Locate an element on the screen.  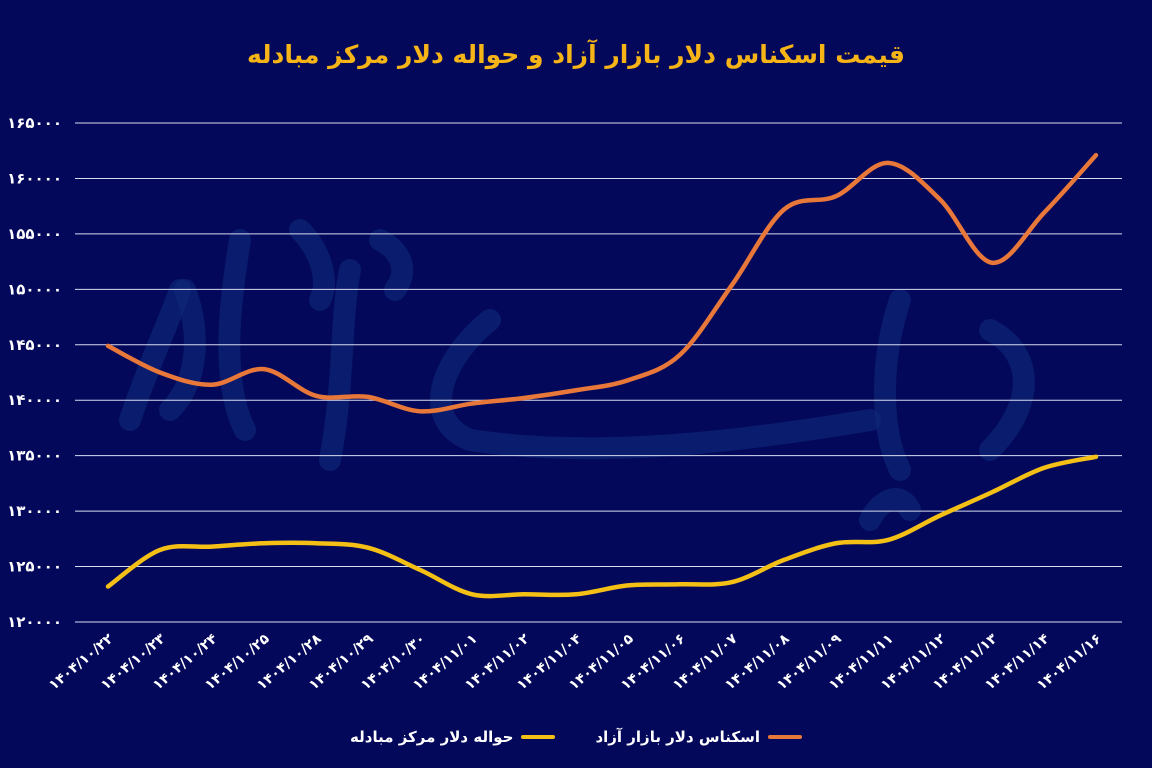
legend-swatch-exchange-center is located at coordinates (538, 737).